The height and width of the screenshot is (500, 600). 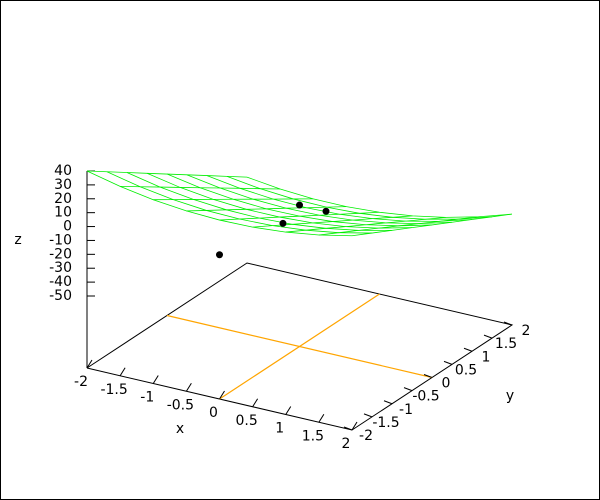 I want to click on z-tick-label: -20, so click(x=60, y=254).